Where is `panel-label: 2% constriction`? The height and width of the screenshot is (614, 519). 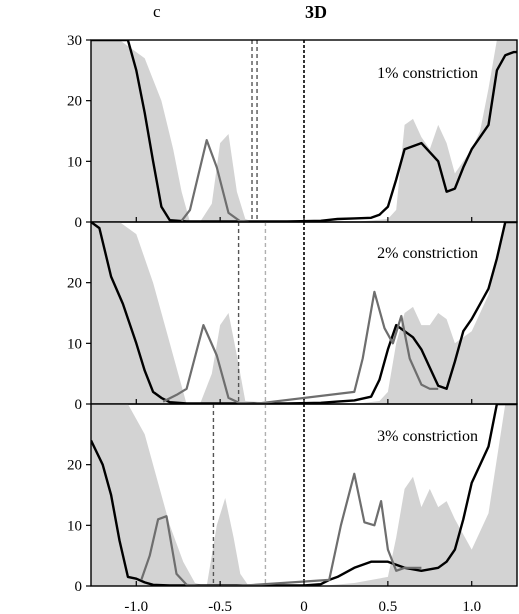 panel-label: 2% constriction is located at coordinates (427, 253).